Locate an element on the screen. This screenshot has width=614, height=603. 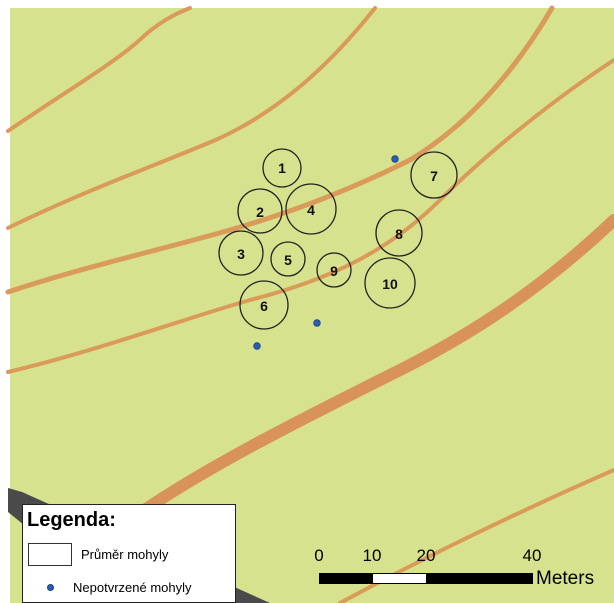
mound-label-9: 9 is located at coordinates (334, 271).